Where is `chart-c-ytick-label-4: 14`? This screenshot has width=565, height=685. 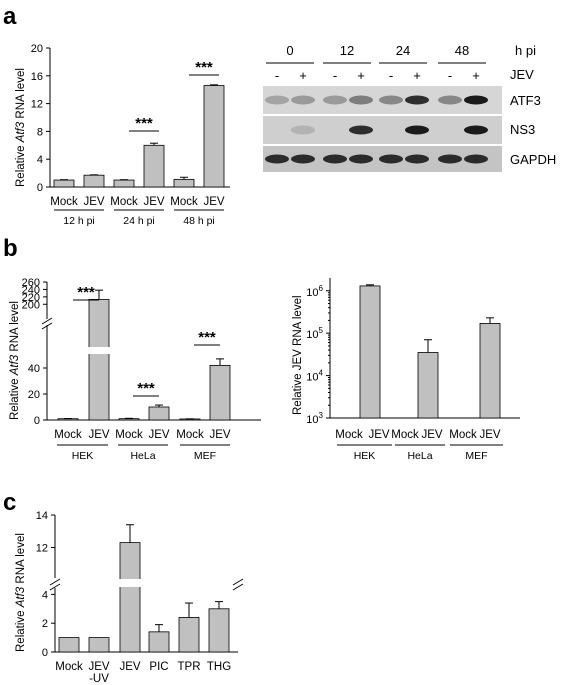
chart-c-ytick-label-4: 14 is located at coordinates (42, 516).